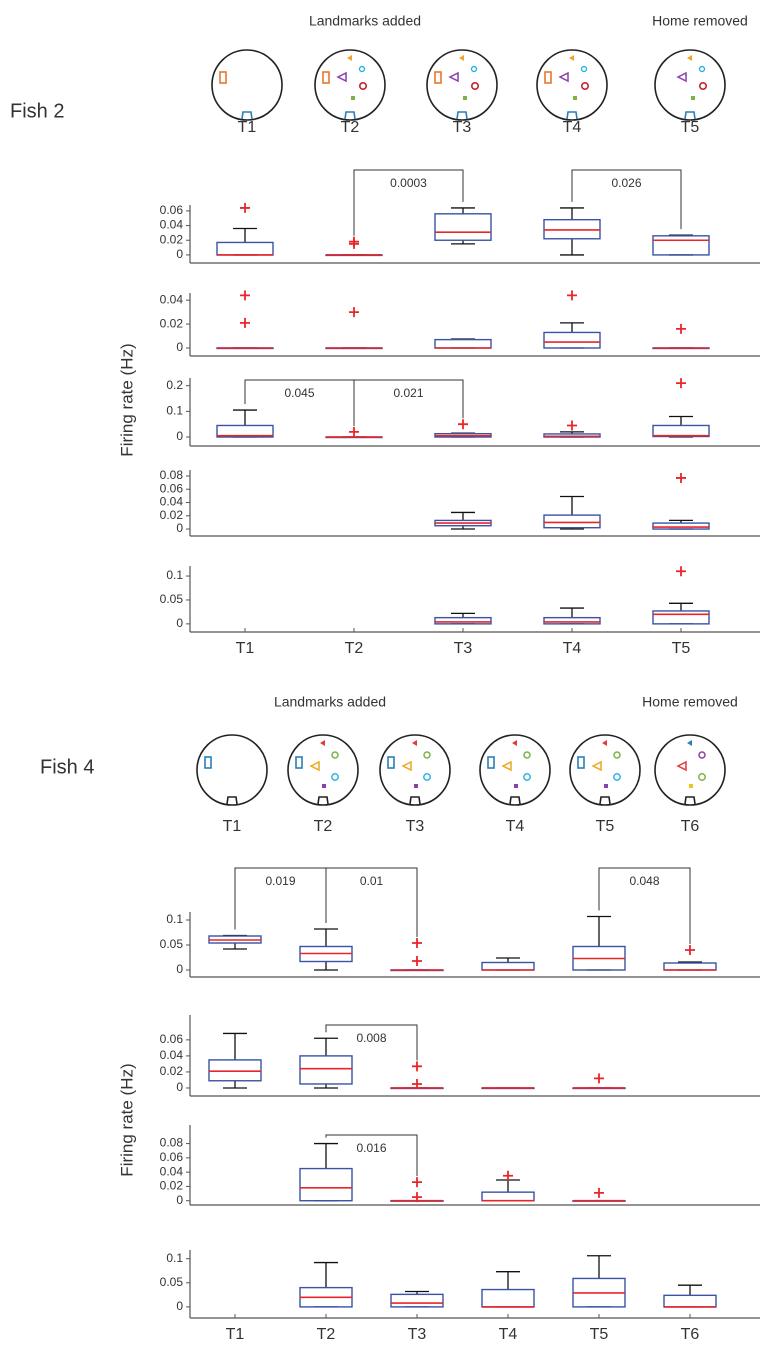  What do you see at coordinates (235, 1334) in the screenshot?
I see `x-tick-label: T1` at bounding box center [235, 1334].